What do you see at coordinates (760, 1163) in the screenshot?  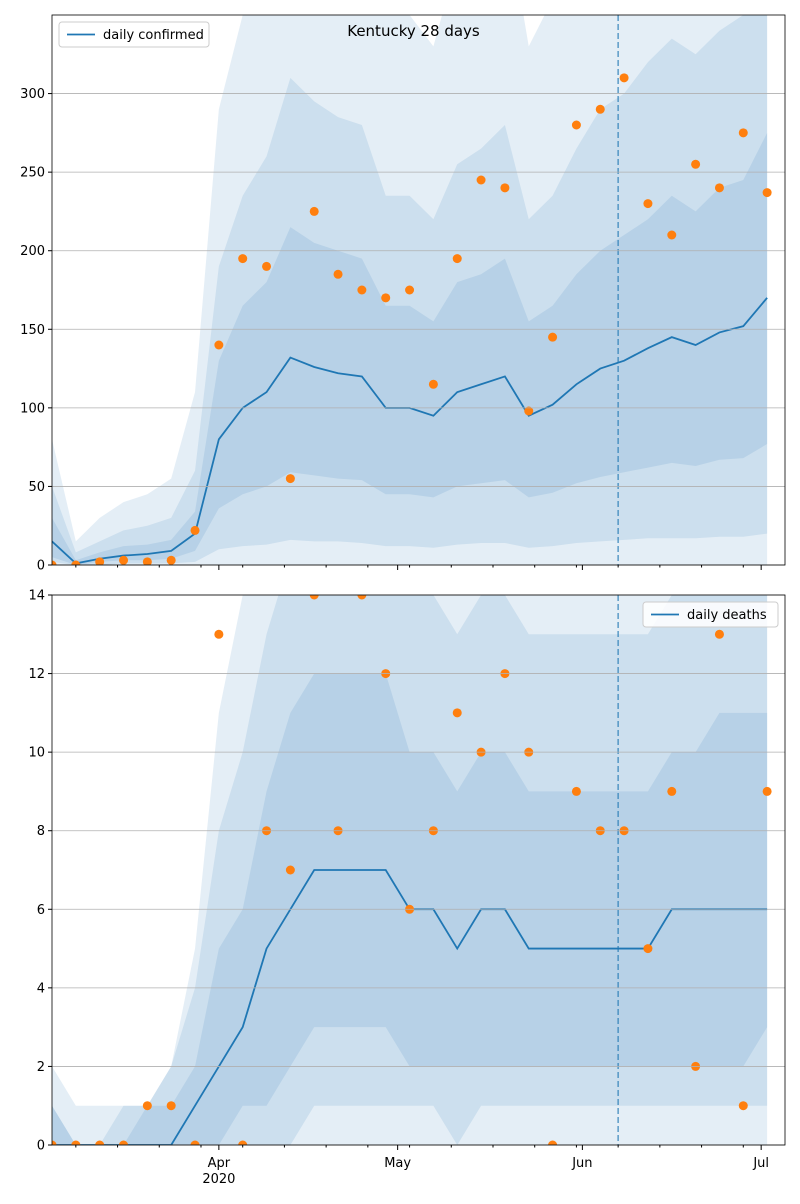 I see `x-tick-label: Jul` at bounding box center [760, 1163].